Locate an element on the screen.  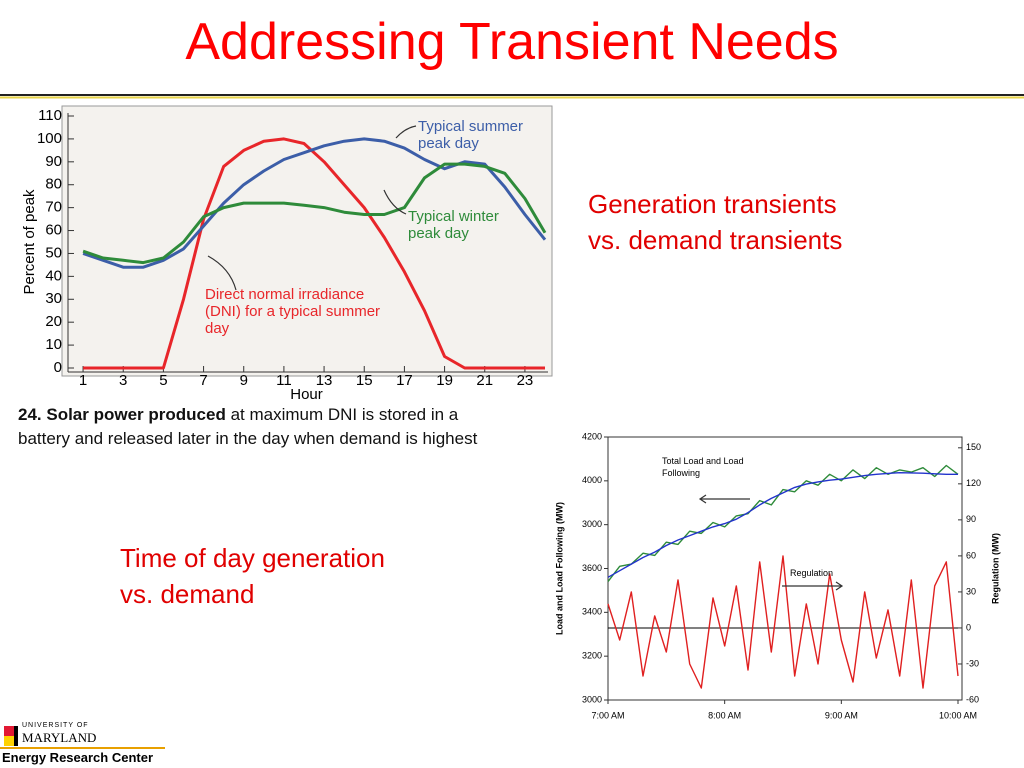
y-tick-label: 110 is located at coordinates (50, 115).